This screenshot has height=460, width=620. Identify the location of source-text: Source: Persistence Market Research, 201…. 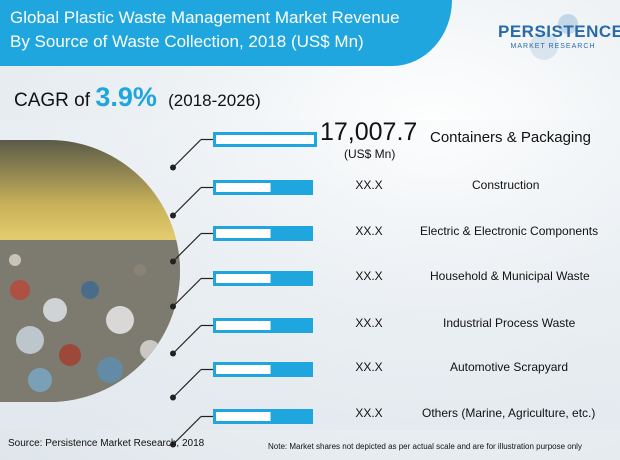
(106, 443).